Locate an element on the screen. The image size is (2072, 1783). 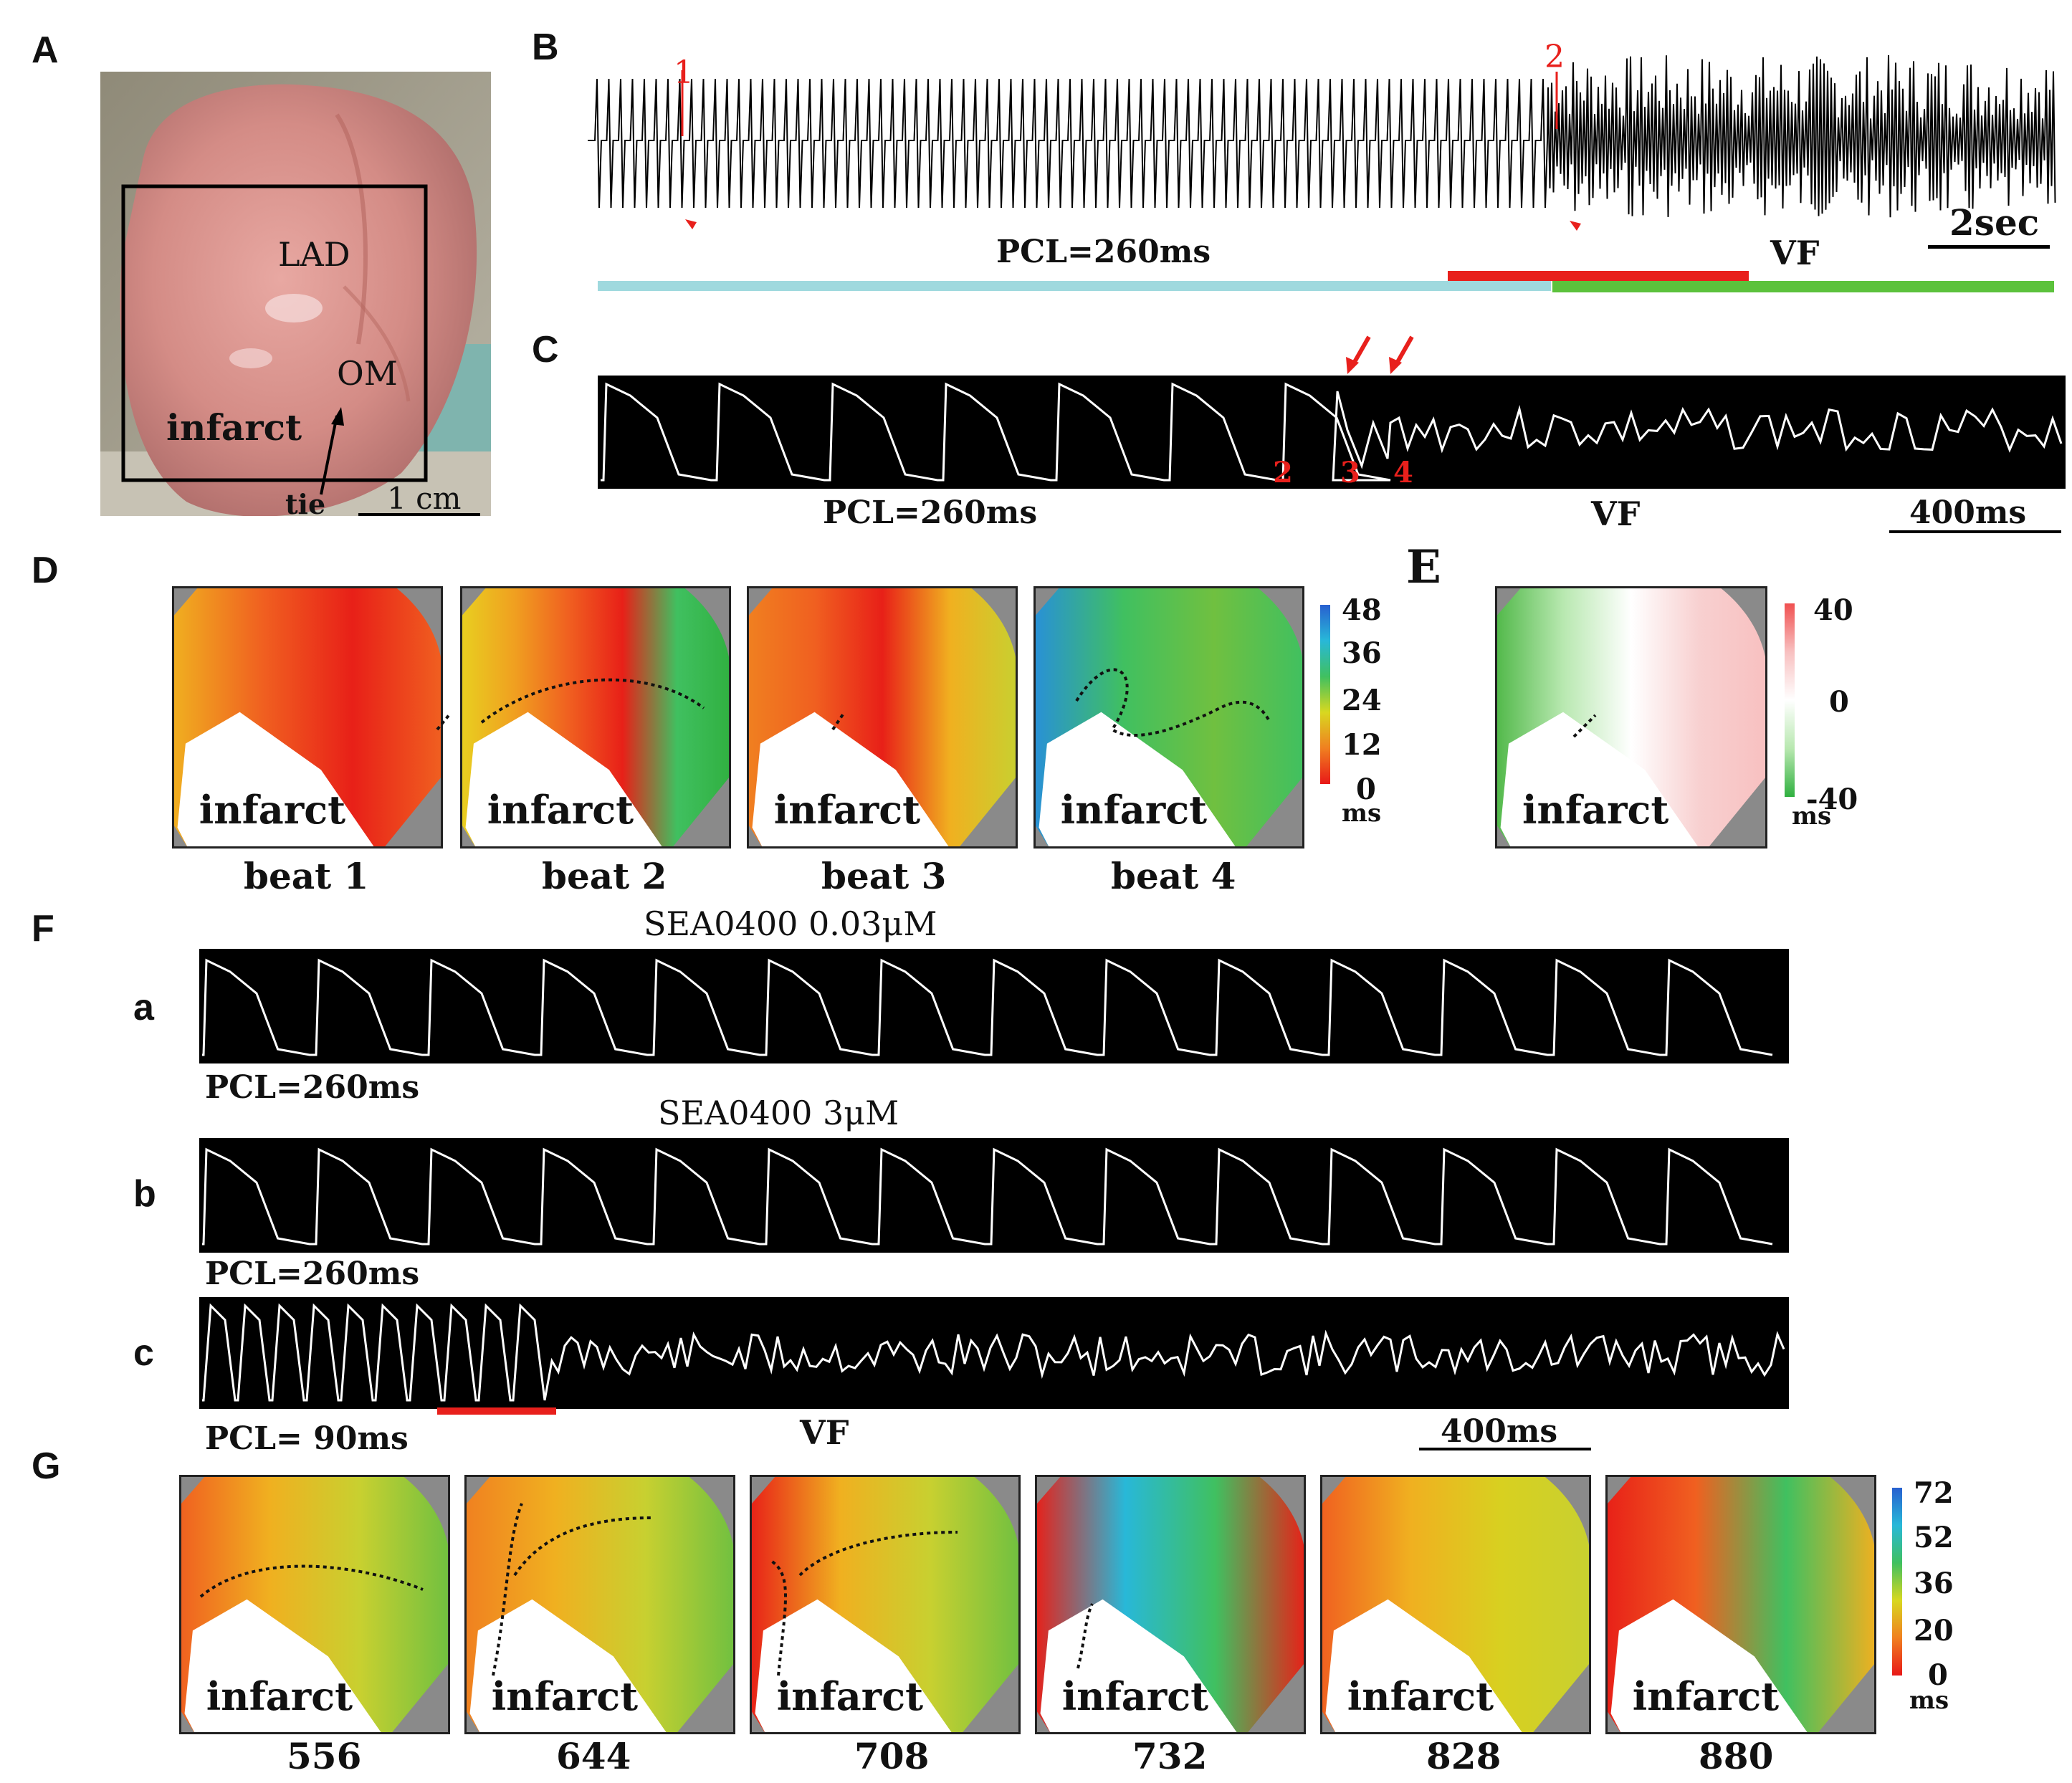
panel-f-trace-box-a is located at coordinates (994, 1006).